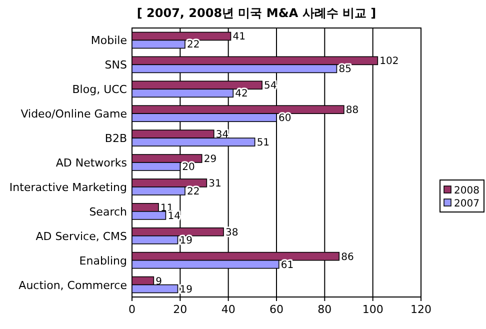 The height and width of the screenshot is (329, 486). What do you see at coordinates (159, 282) in the screenshot?
I see `data-label: 9` at bounding box center [159, 282].